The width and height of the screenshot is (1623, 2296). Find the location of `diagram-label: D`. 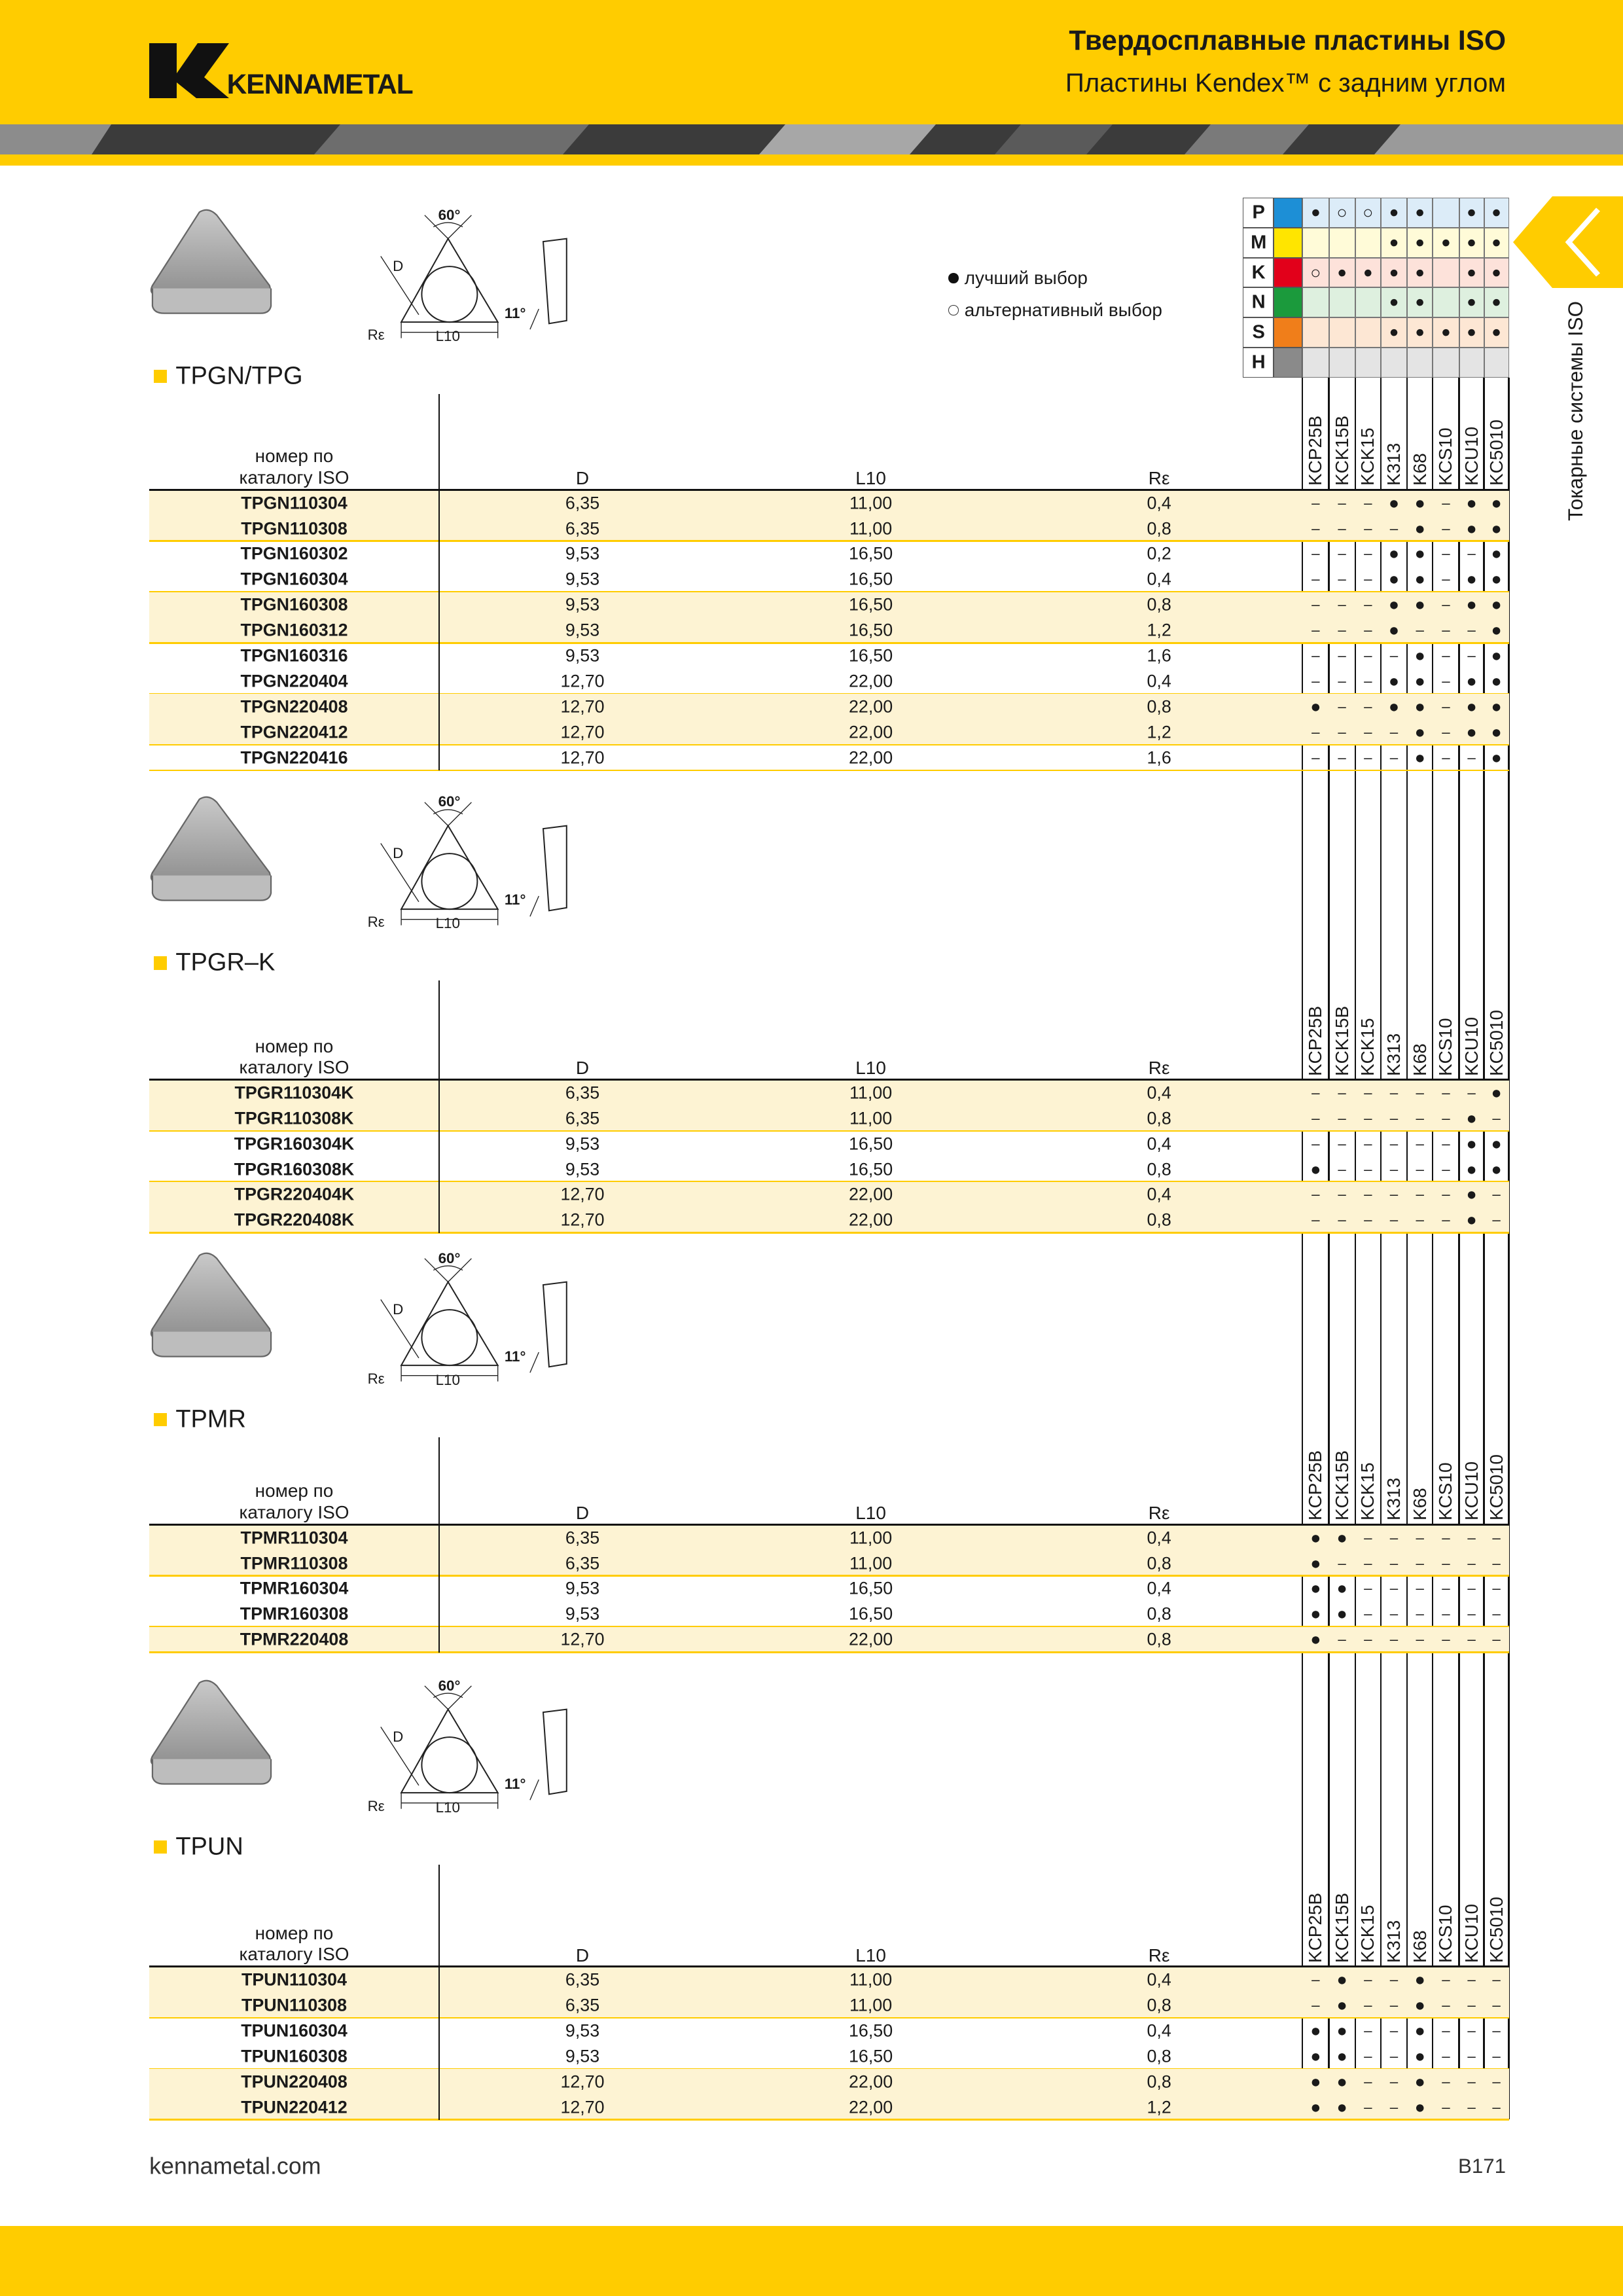

diagram-label: D is located at coordinates (398, 1737).